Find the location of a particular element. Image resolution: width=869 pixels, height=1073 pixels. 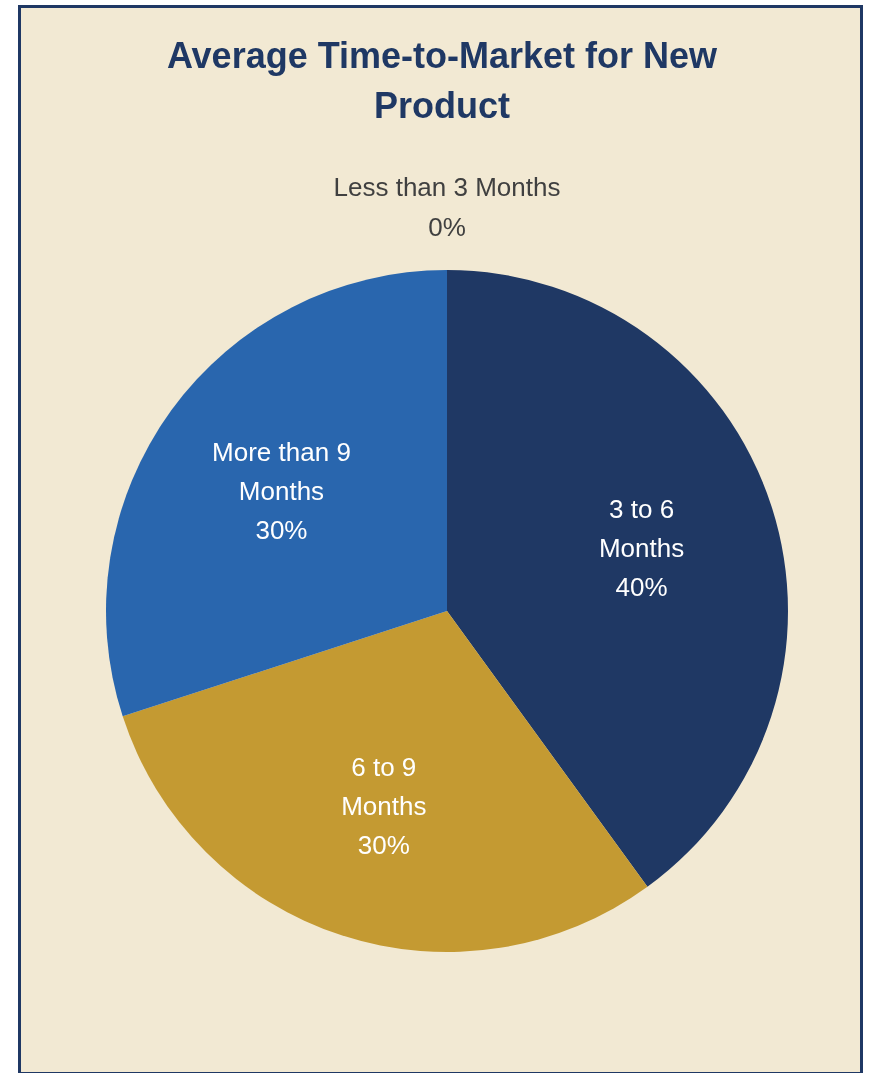

slice-label: 3 to 6 Months is located at coordinates (641, 528).